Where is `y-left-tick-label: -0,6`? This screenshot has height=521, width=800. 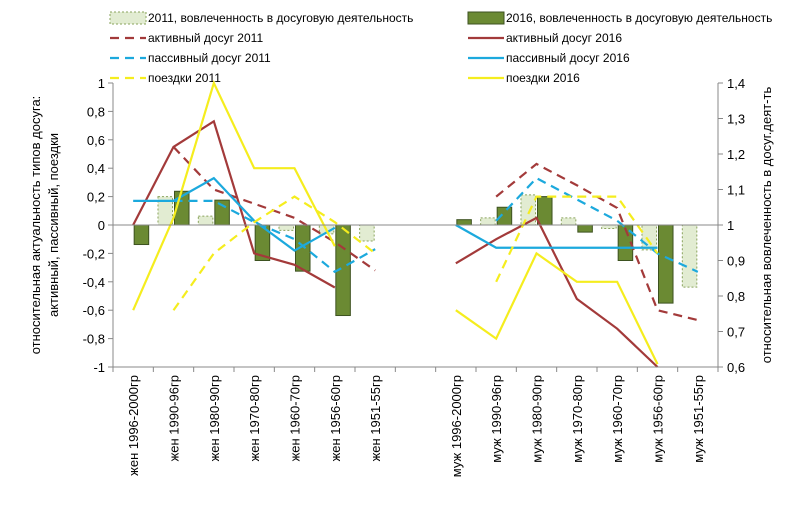 y-left-tick-label: -0,6 is located at coordinates (94, 310).